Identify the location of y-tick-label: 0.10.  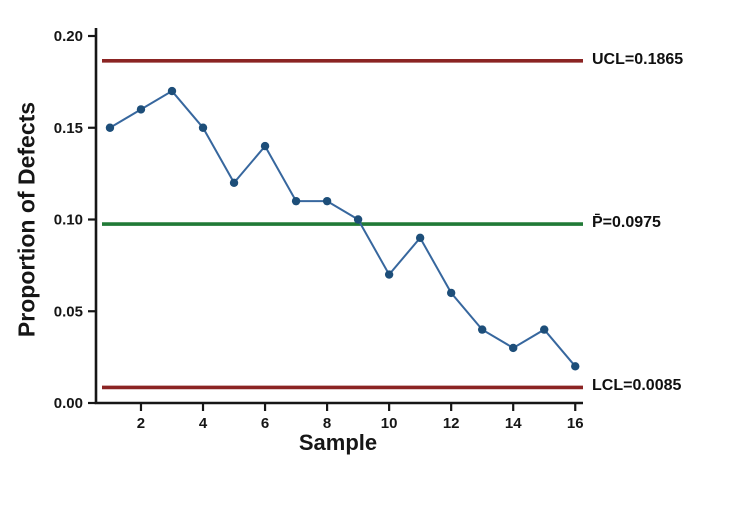
(68, 220).